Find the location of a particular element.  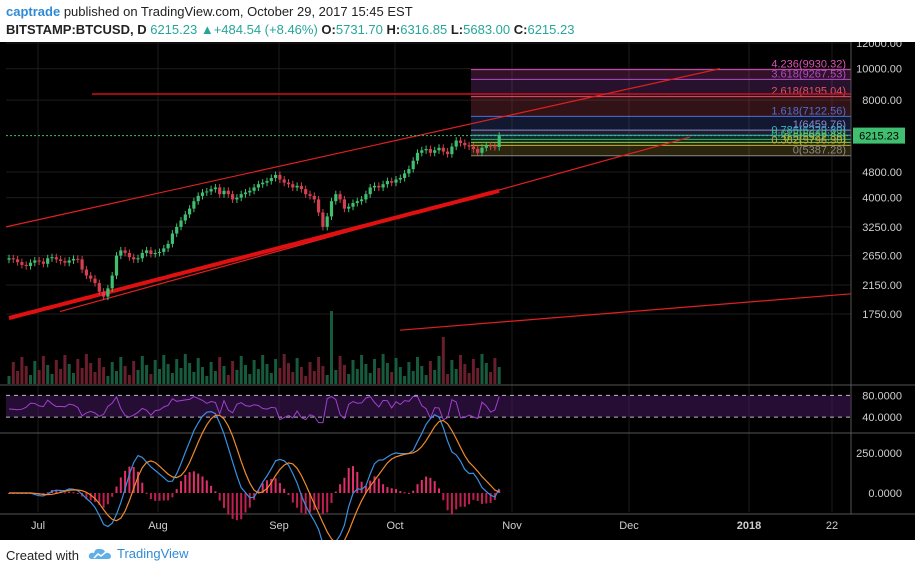

tradingview-cloud-icon is located at coordinates (99, 553).